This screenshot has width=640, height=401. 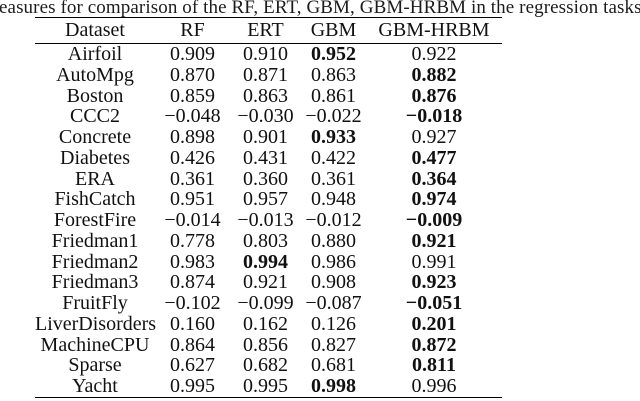 I want to click on table-row: Sparse 0.627 0.682 0.681 0.811, so click(x=268, y=365).